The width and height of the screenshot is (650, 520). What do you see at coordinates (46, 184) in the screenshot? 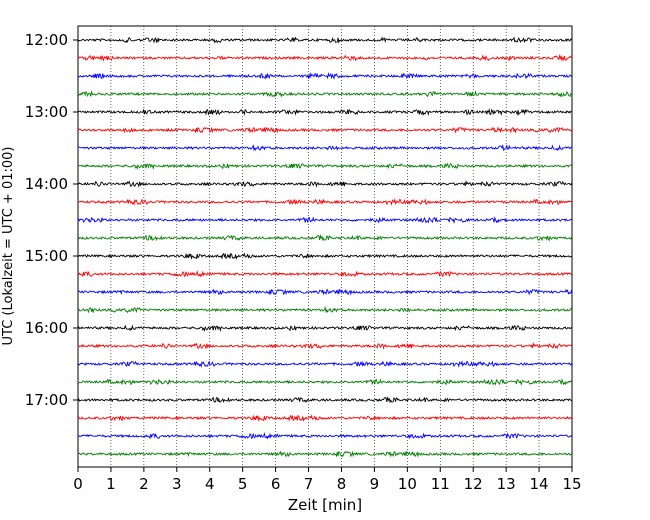
I see `y-tick-label: 14:00` at bounding box center [46, 184].